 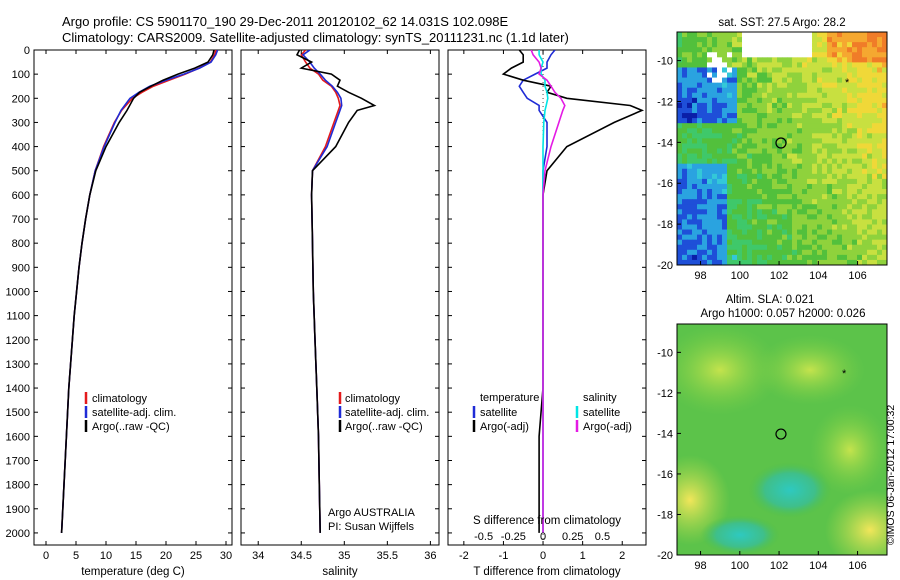 What do you see at coordinates (18, 534) in the screenshot?
I see `depth-tick-label: 2000` at bounding box center [18, 534].